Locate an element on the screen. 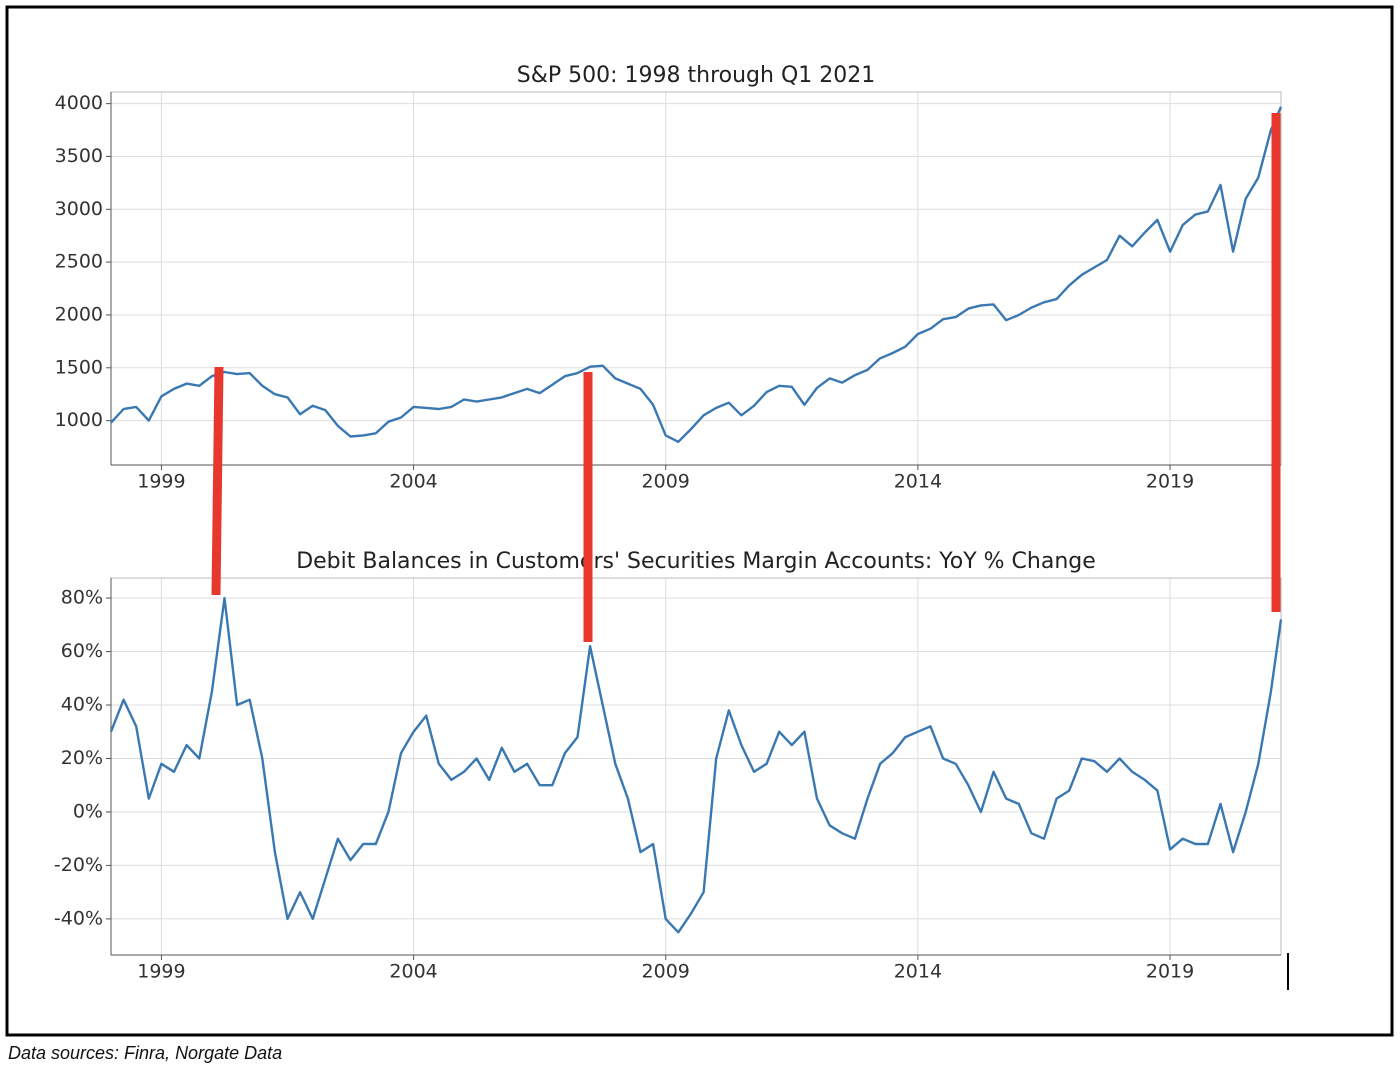 This screenshot has height=1070, width=1400. y-tick-label: 2500 is located at coordinates (79, 262).